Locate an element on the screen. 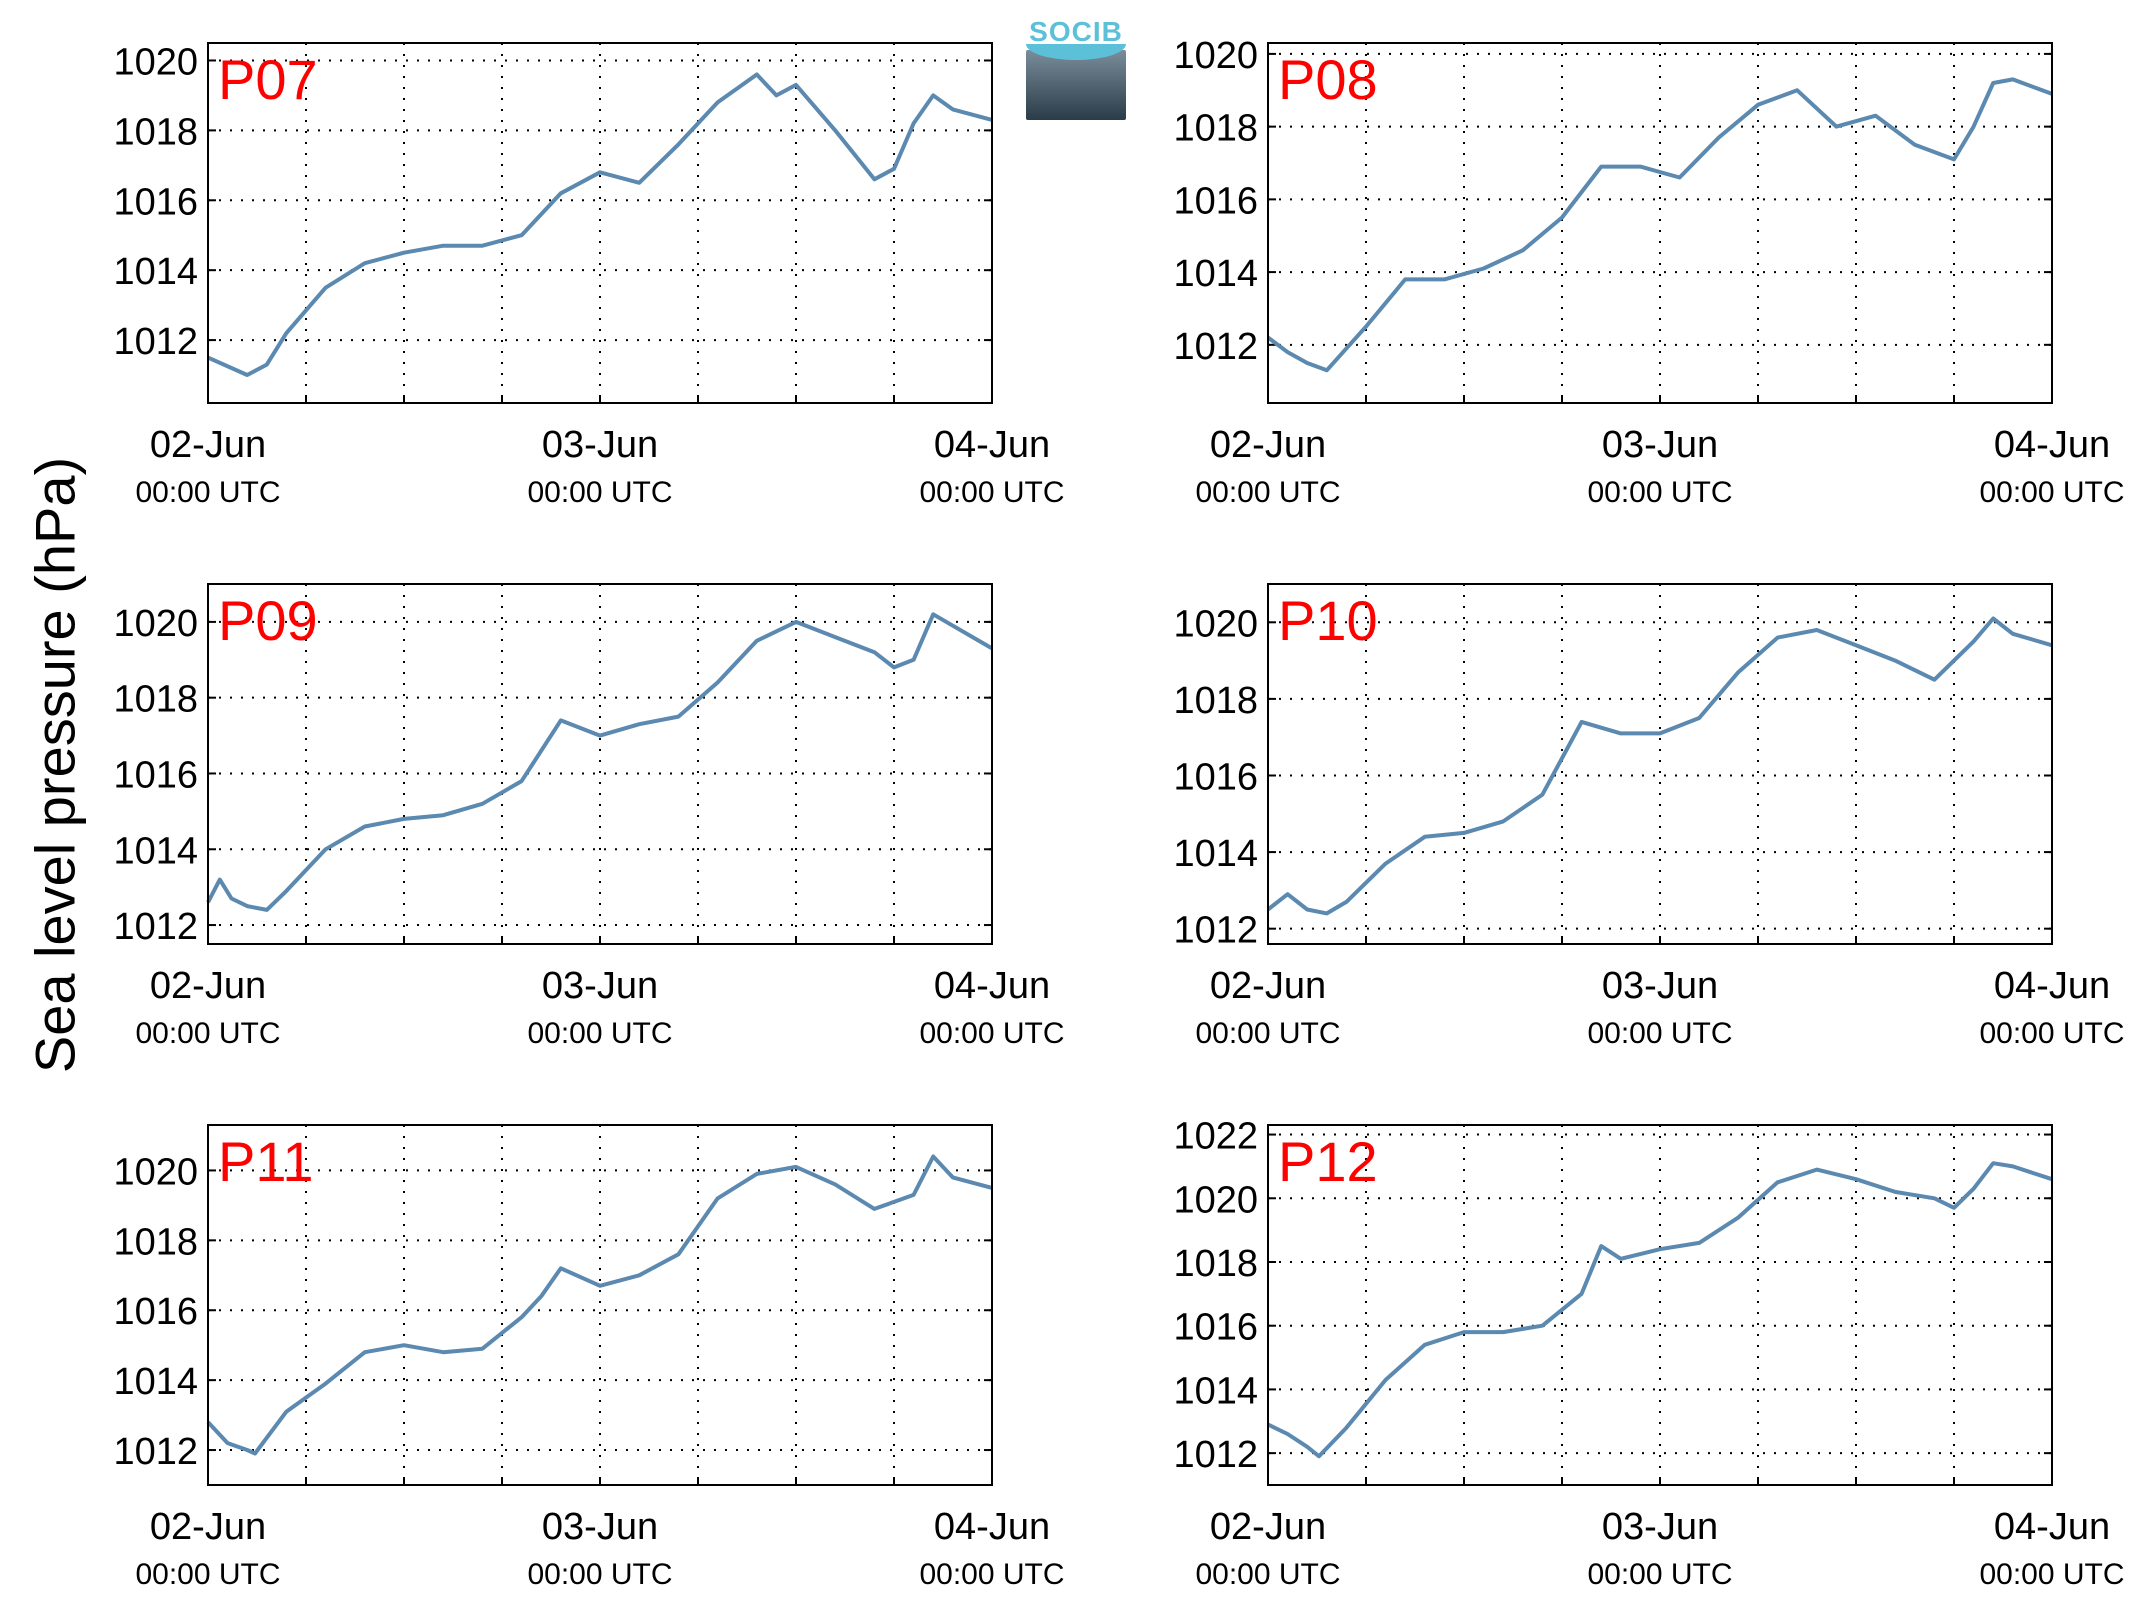  logo-graphic is located at coordinates (1076, 85).